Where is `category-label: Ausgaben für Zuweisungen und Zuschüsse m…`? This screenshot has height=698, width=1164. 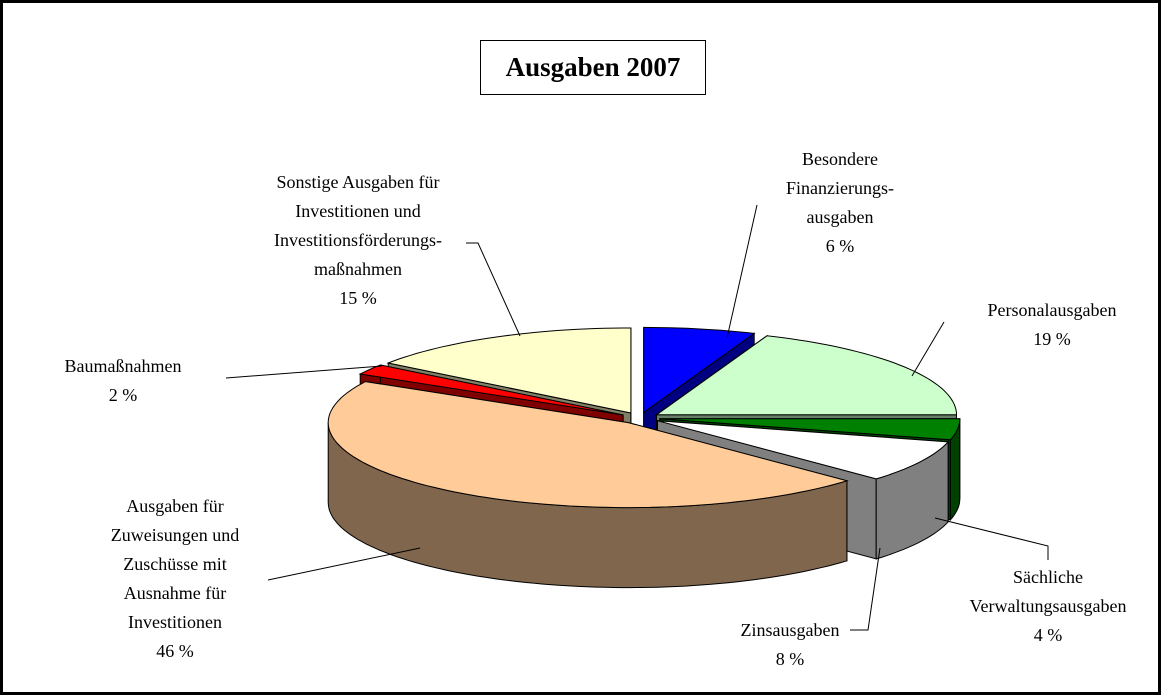 category-label: Ausgaben für Zuweisungen und Zuschüsse m… is located at coordinates (175, 564).